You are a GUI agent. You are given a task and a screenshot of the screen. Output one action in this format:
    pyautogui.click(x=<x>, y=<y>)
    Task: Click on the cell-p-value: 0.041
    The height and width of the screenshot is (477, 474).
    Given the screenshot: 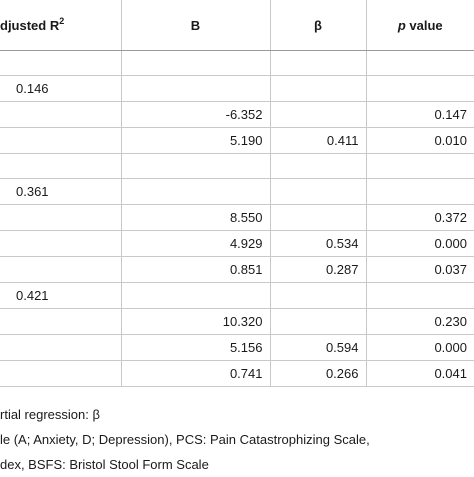 What is the action you would take?
    pyautogui.click(x=420, y=373)
    